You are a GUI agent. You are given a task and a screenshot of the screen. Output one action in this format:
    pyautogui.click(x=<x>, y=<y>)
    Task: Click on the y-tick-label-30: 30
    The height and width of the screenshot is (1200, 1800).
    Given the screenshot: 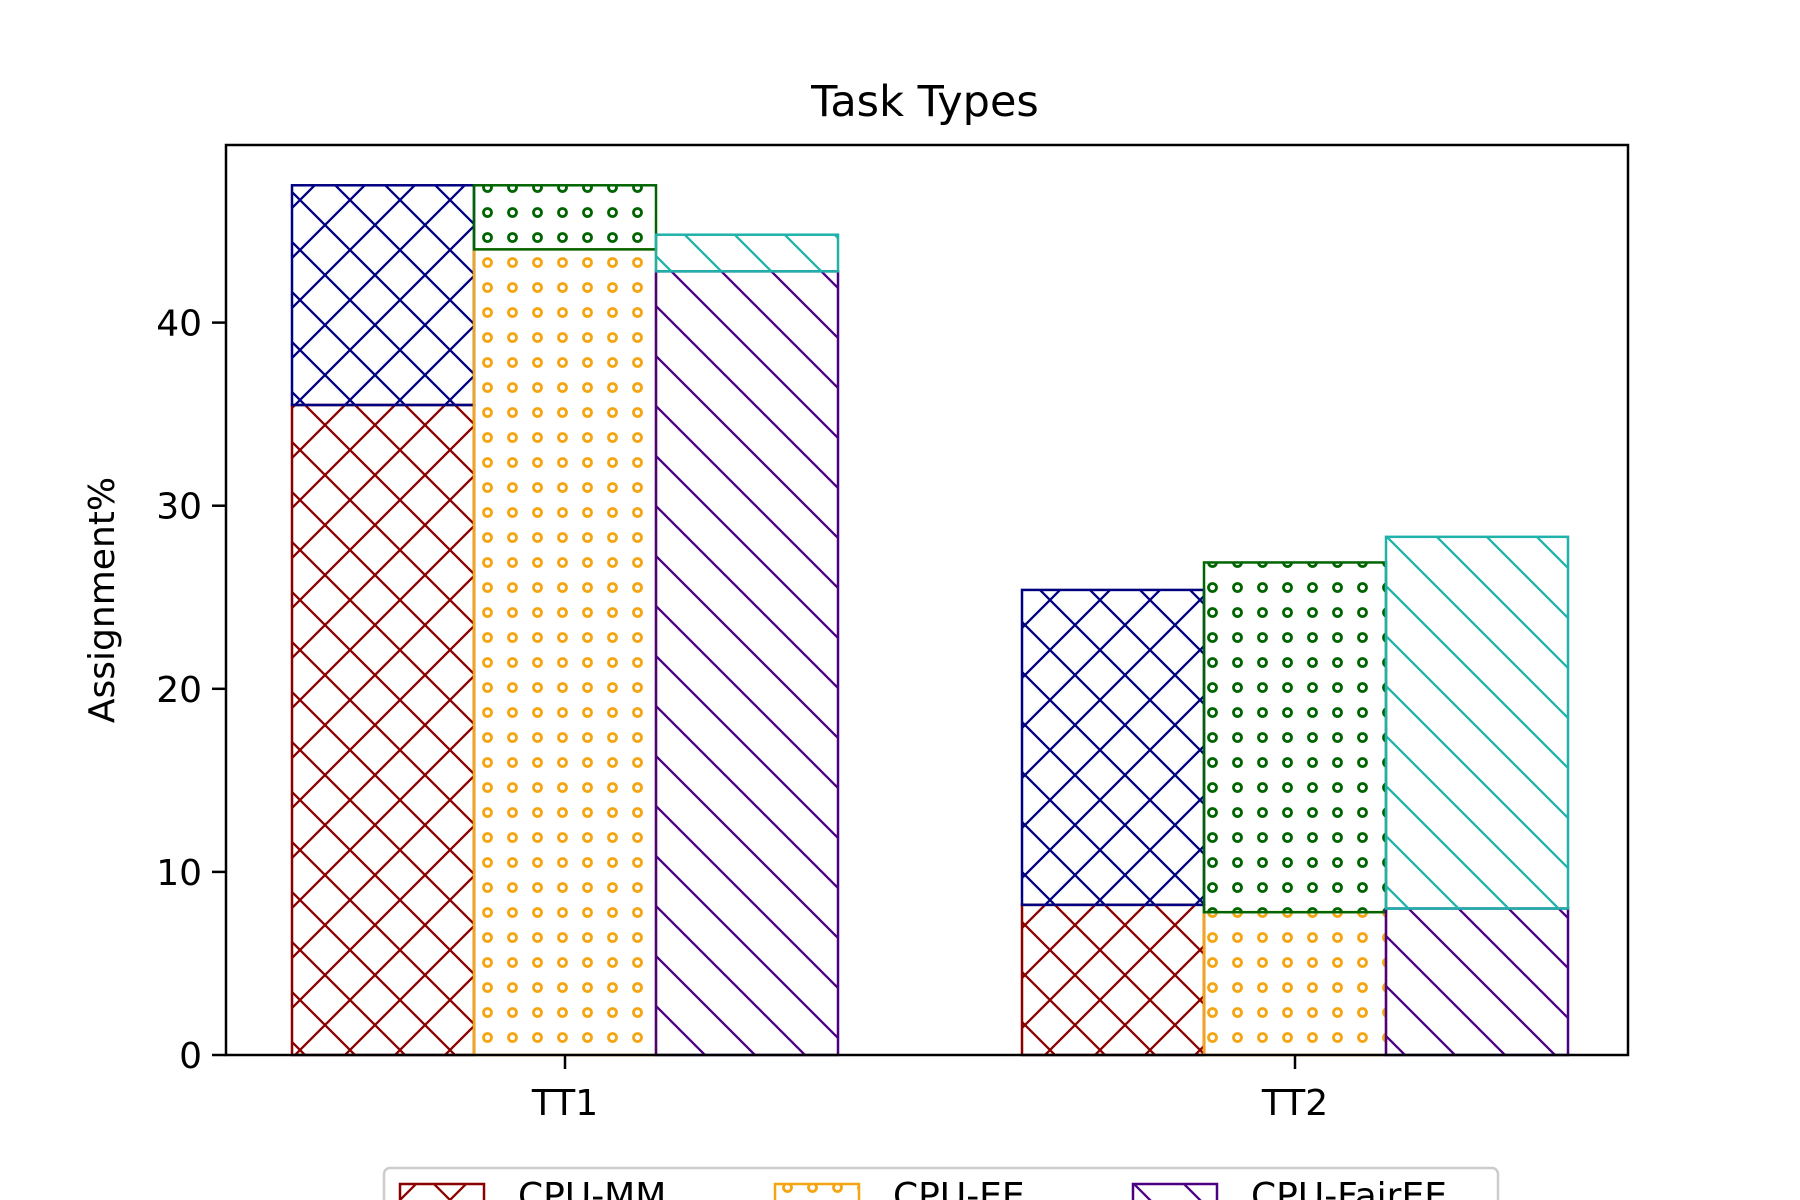 What is the action you would take?
    pyautogui.click(x=179, y=507)
    